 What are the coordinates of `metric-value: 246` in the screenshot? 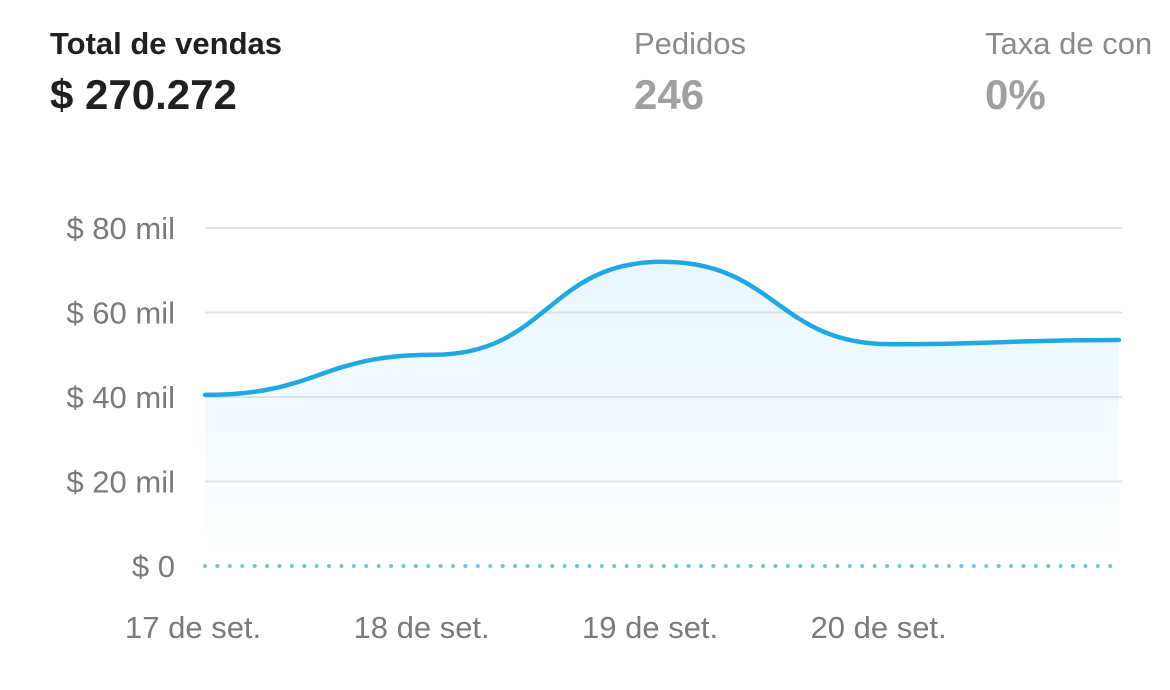 It's located at (669, 94).